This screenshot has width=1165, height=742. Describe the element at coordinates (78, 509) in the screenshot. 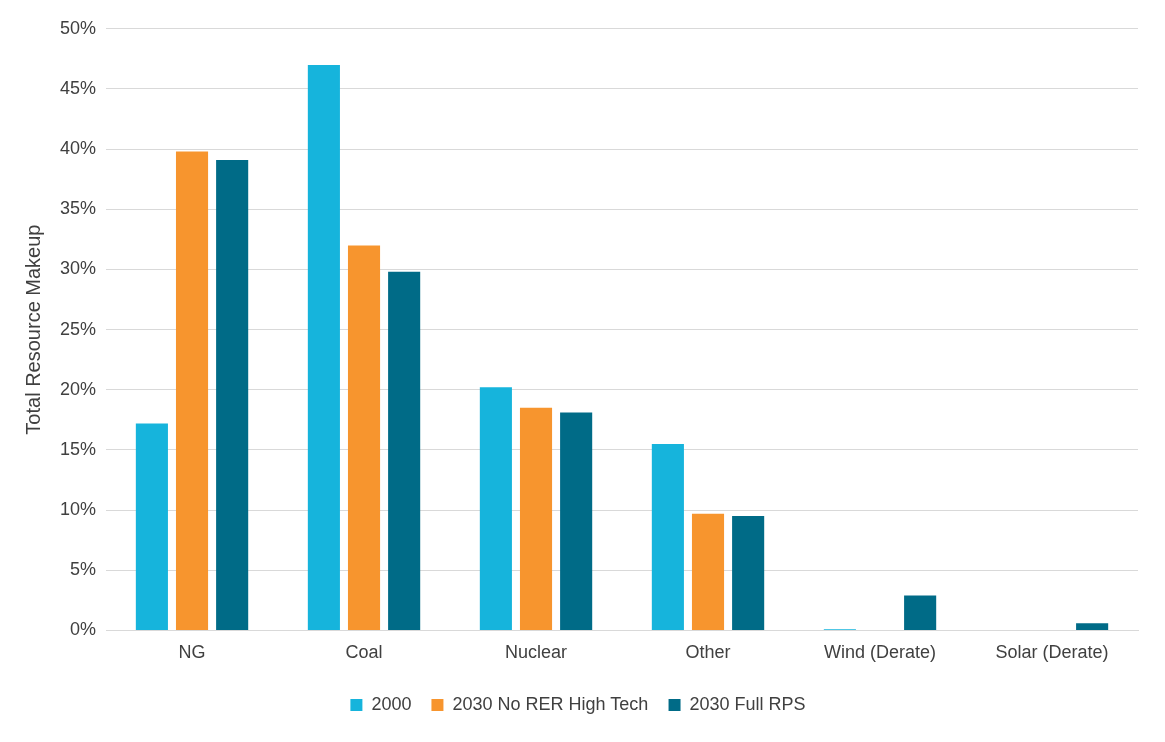

I see `y-tick-label: 10%` at that location.